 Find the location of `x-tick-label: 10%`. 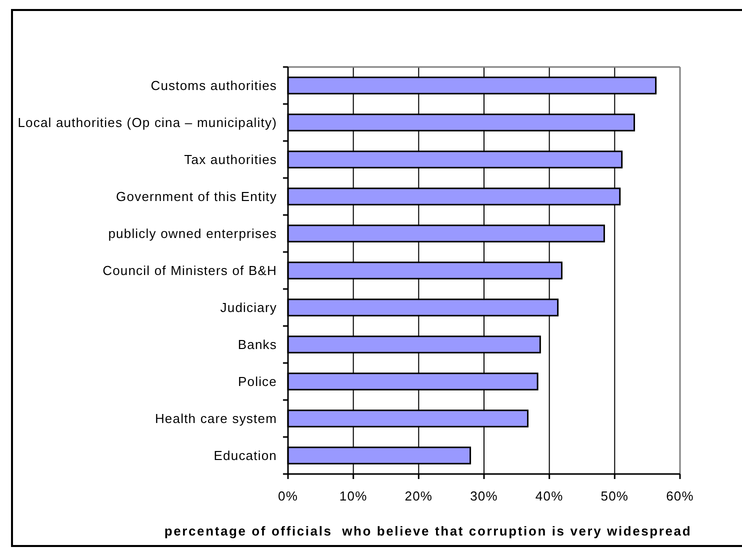

x-tick-label: 10% is located at coordinates (353, 496).